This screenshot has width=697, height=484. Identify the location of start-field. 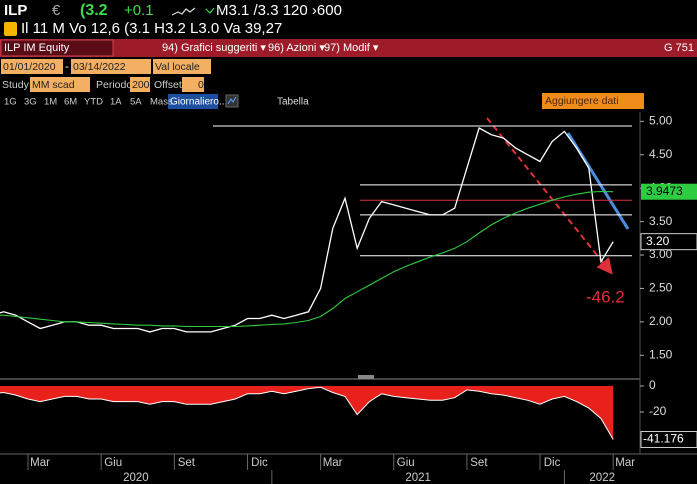
(32, 66).